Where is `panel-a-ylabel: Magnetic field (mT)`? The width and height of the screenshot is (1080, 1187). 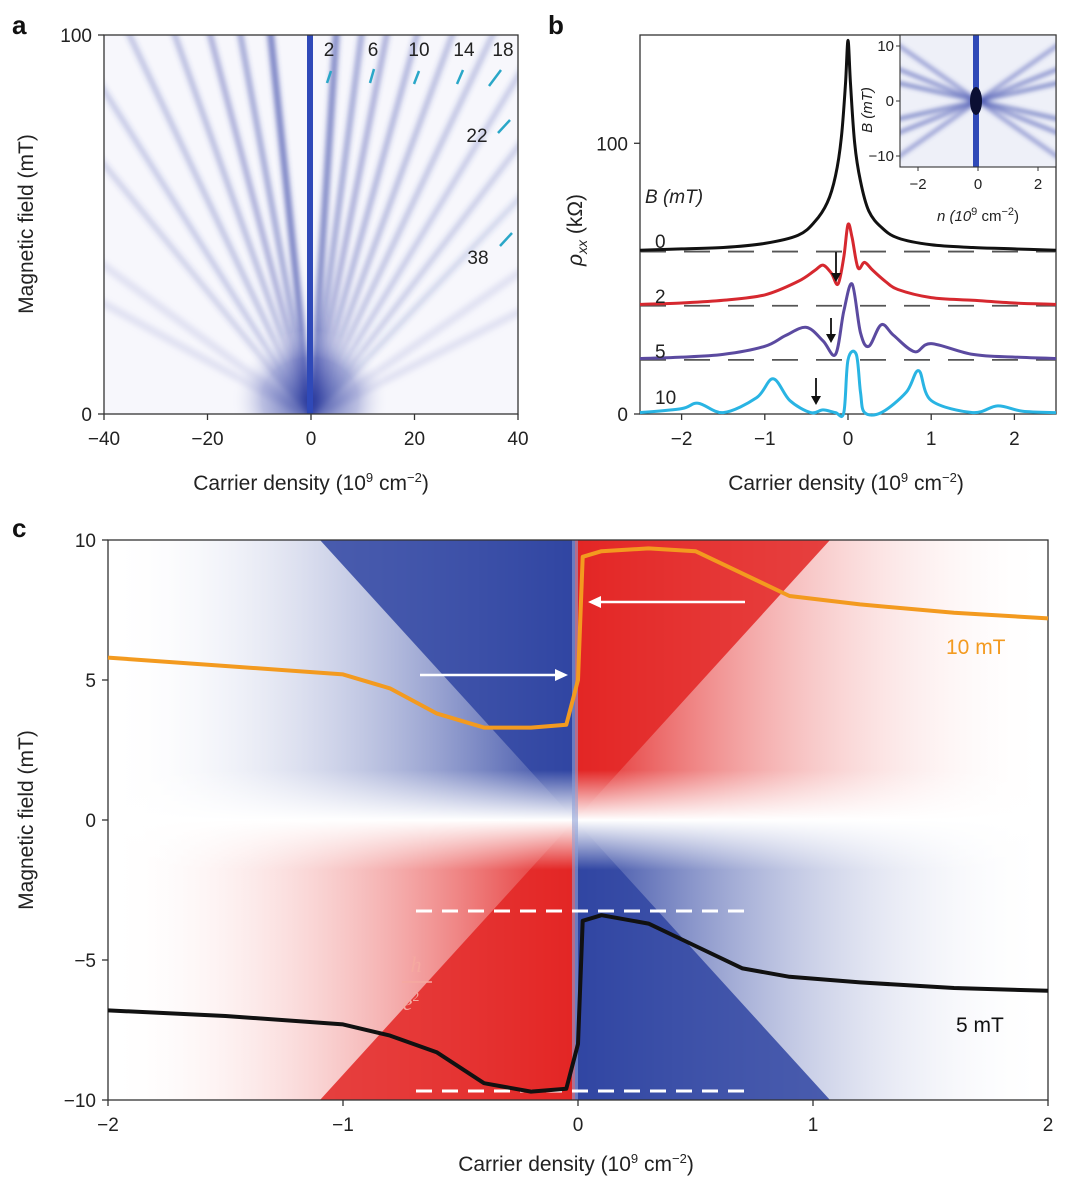 panel-a-ylabel: Magnetic field (mT) is located at coordinates (26, 224).